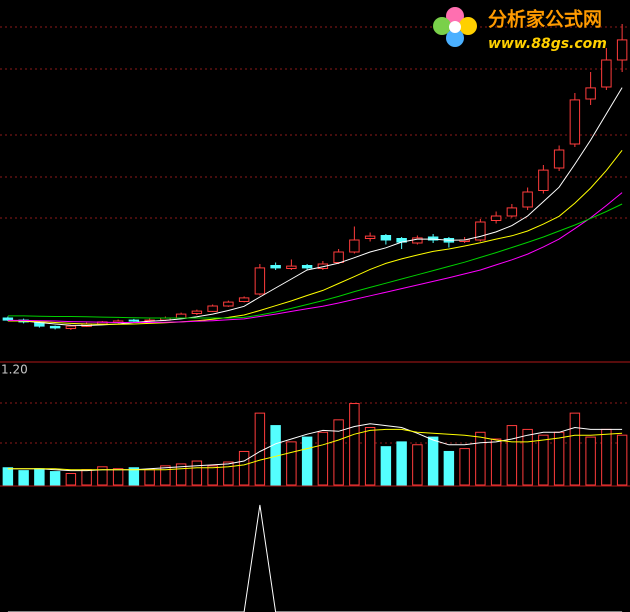  What do you see at coordinates (455, 27) in the screenshot?
I see `logo-center` at bounding box center [455, 27].